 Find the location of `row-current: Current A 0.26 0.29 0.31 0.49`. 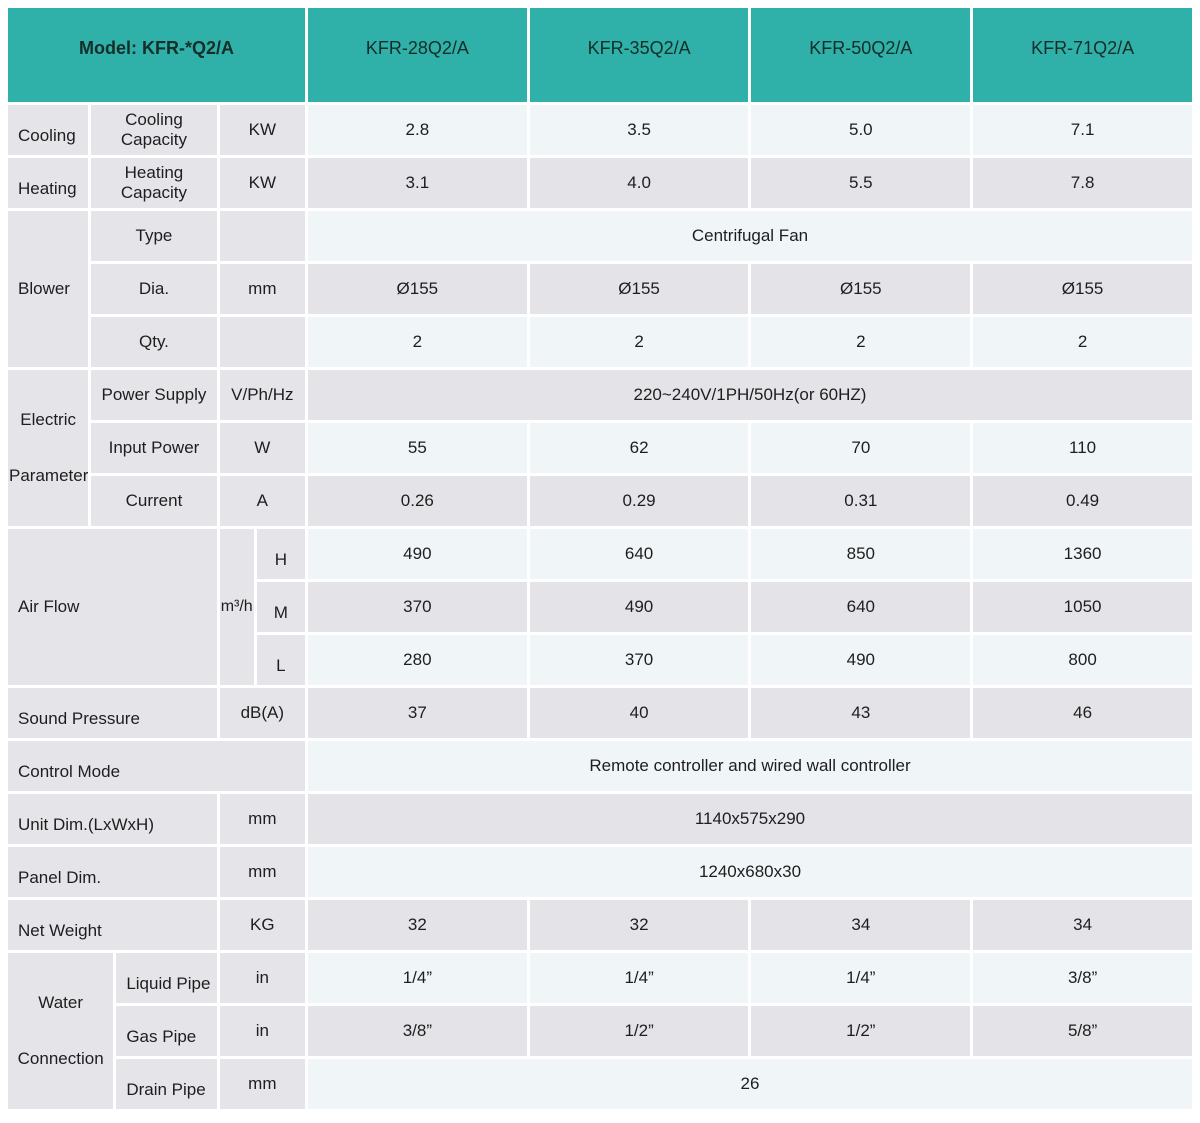

row-current: Current A 0.26 0.29 0.31 0.49 is located at coordinates (600, 501).